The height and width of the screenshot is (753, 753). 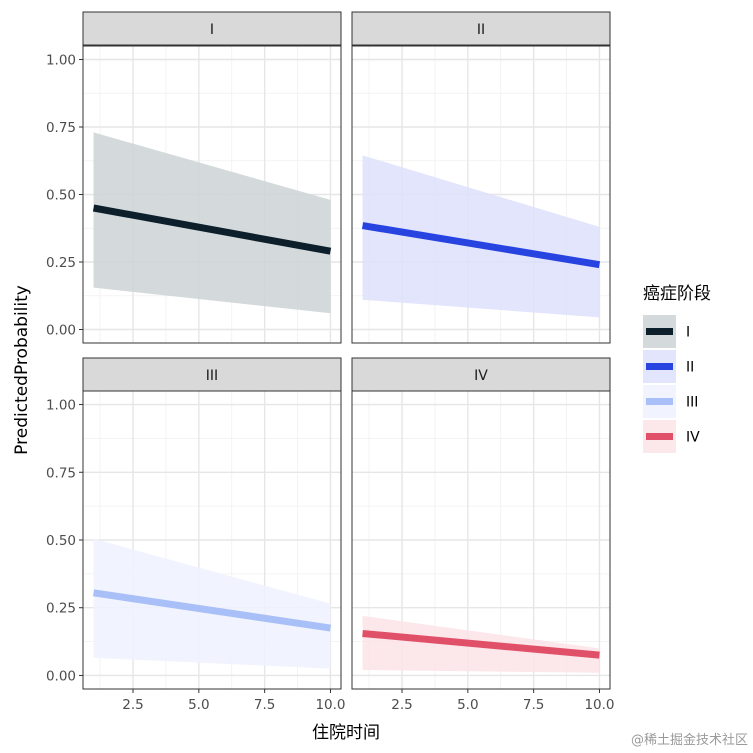 I want to click on facet-iii-y-tick-label: 0.25, so click(x=61, y=609).